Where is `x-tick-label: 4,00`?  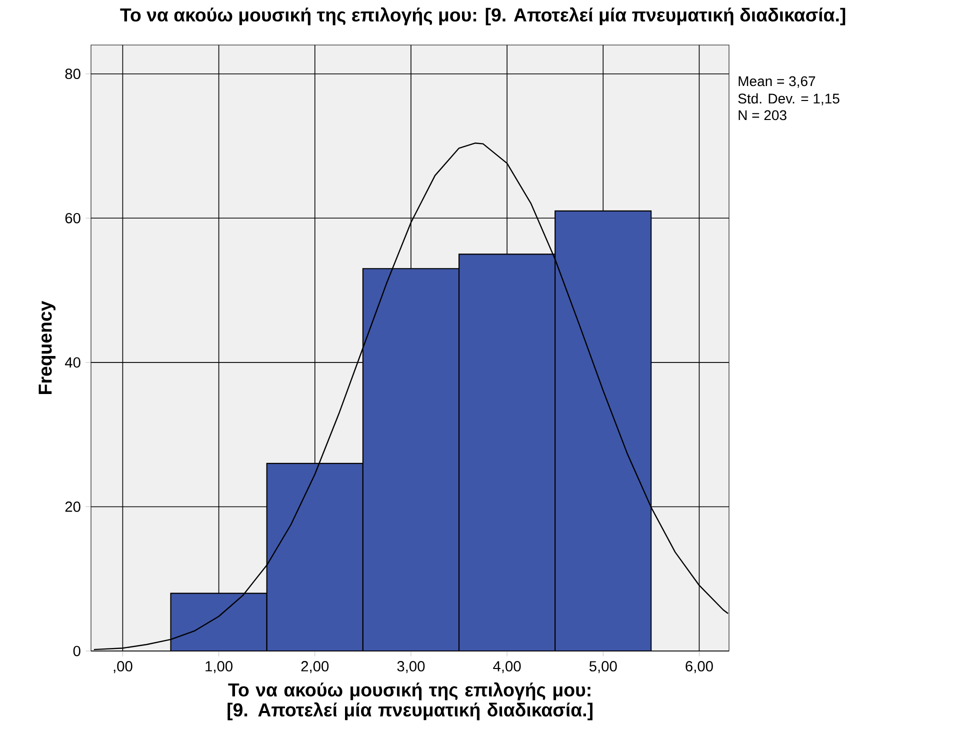 x-tick-label: 4,00 is located at coordinates (507, 667).